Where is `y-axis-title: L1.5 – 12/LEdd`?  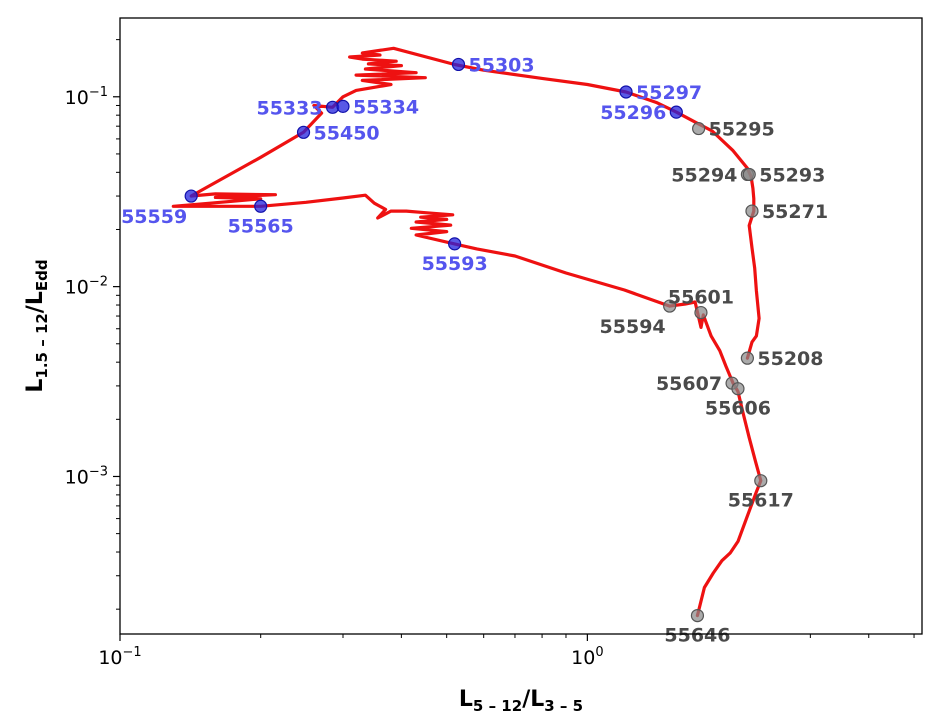
y-axis-title: L1.5 – 12/LEdd is located at coordinates (37, 325).